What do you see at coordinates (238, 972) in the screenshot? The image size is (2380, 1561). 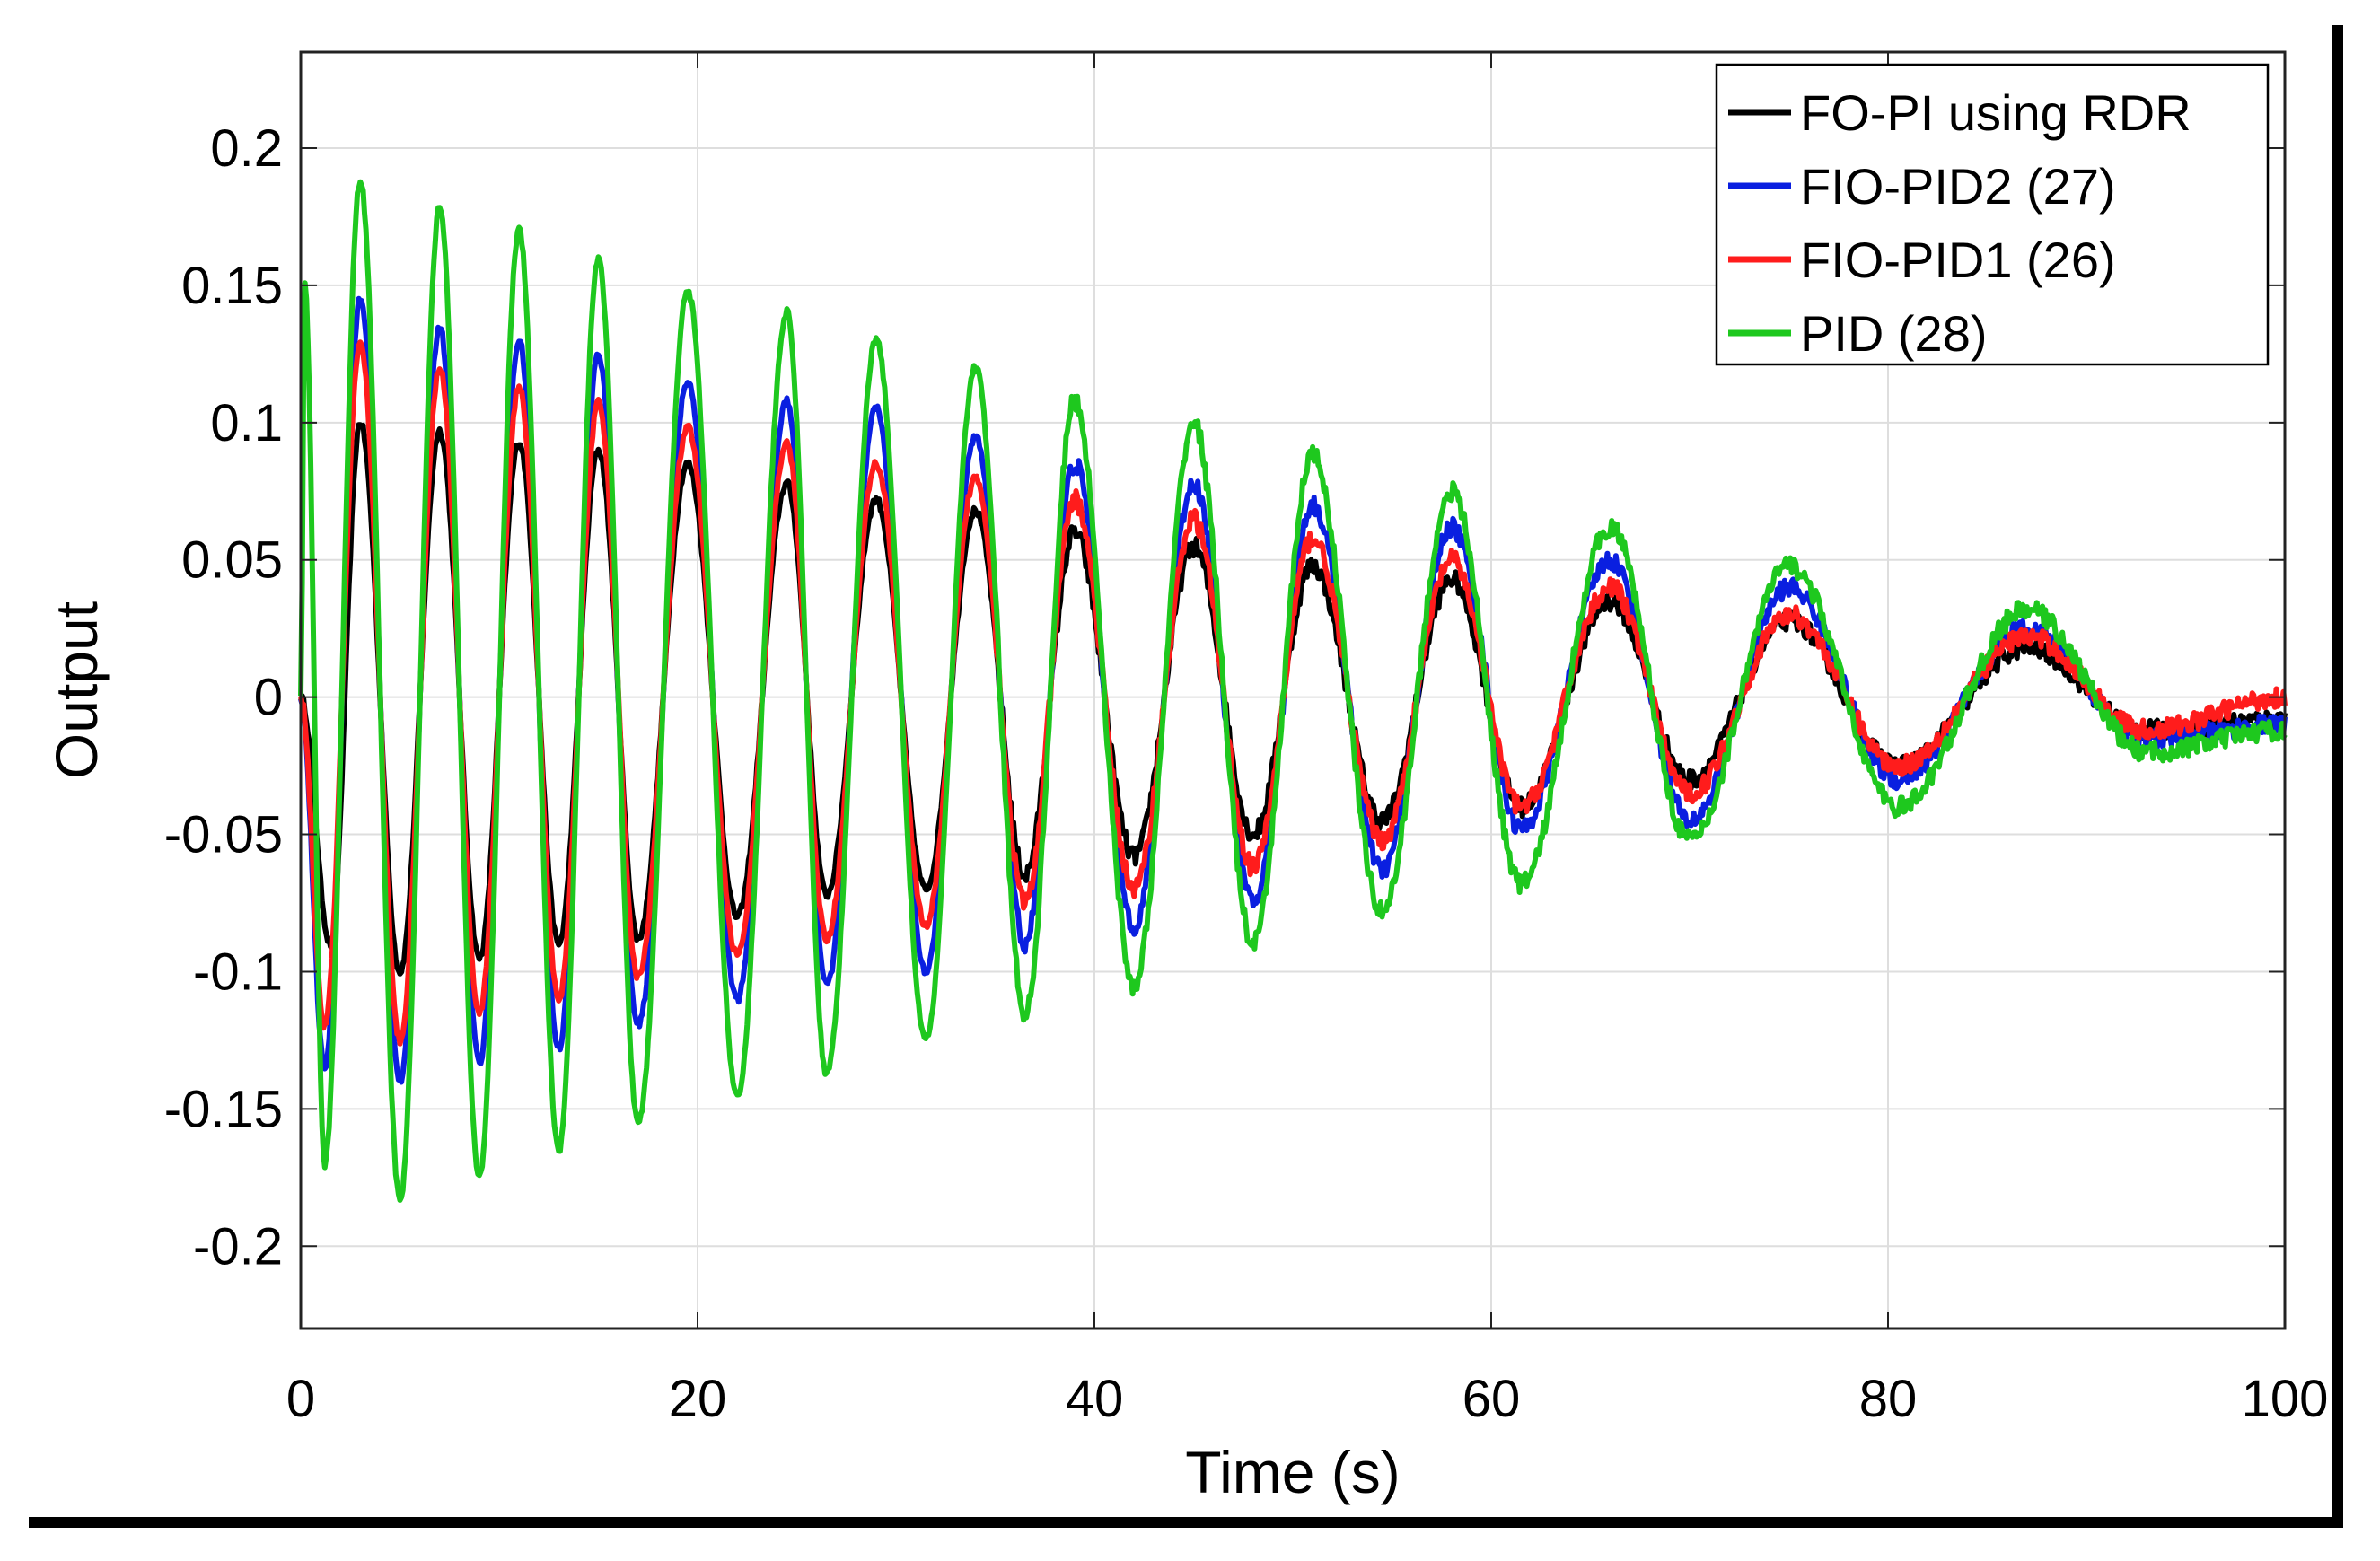 I see `y-tick-label: -0.1` at bounding box center [238, 972].